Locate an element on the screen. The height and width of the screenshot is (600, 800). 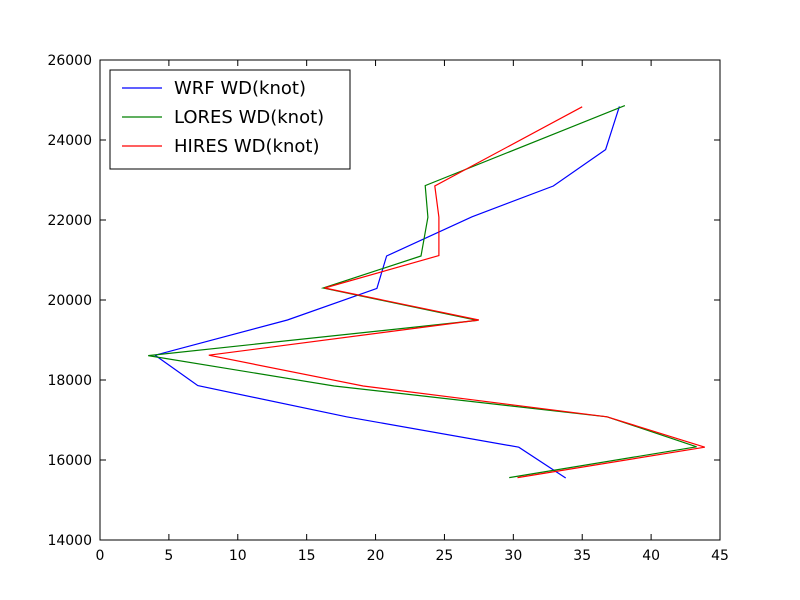
legend-box is located at coordinates (230, 119).